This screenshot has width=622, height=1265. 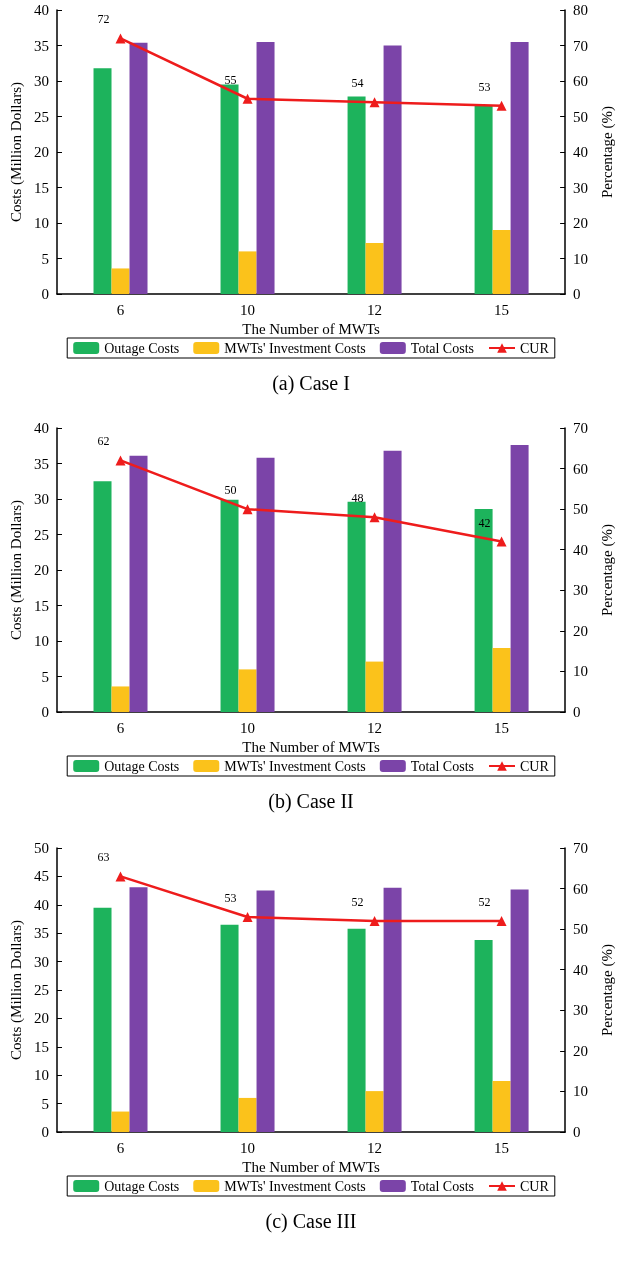 What do you see at coordinates (103, 19) in the screenshot?
I see `data-label: 72` at bounding box center [103, 19].